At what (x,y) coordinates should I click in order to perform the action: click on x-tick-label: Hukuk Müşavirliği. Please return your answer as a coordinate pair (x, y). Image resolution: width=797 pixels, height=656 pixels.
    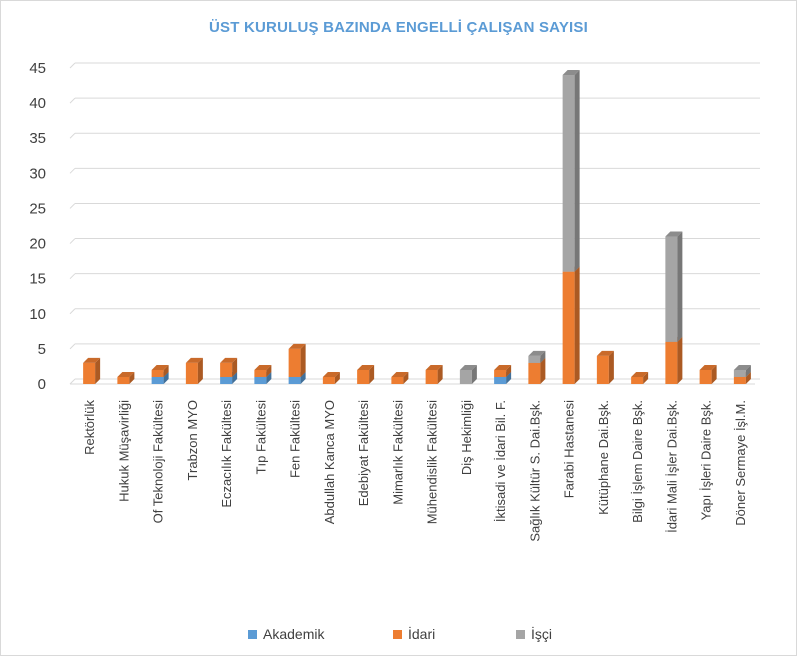
    Looking at the image, I should click on (123, 451).